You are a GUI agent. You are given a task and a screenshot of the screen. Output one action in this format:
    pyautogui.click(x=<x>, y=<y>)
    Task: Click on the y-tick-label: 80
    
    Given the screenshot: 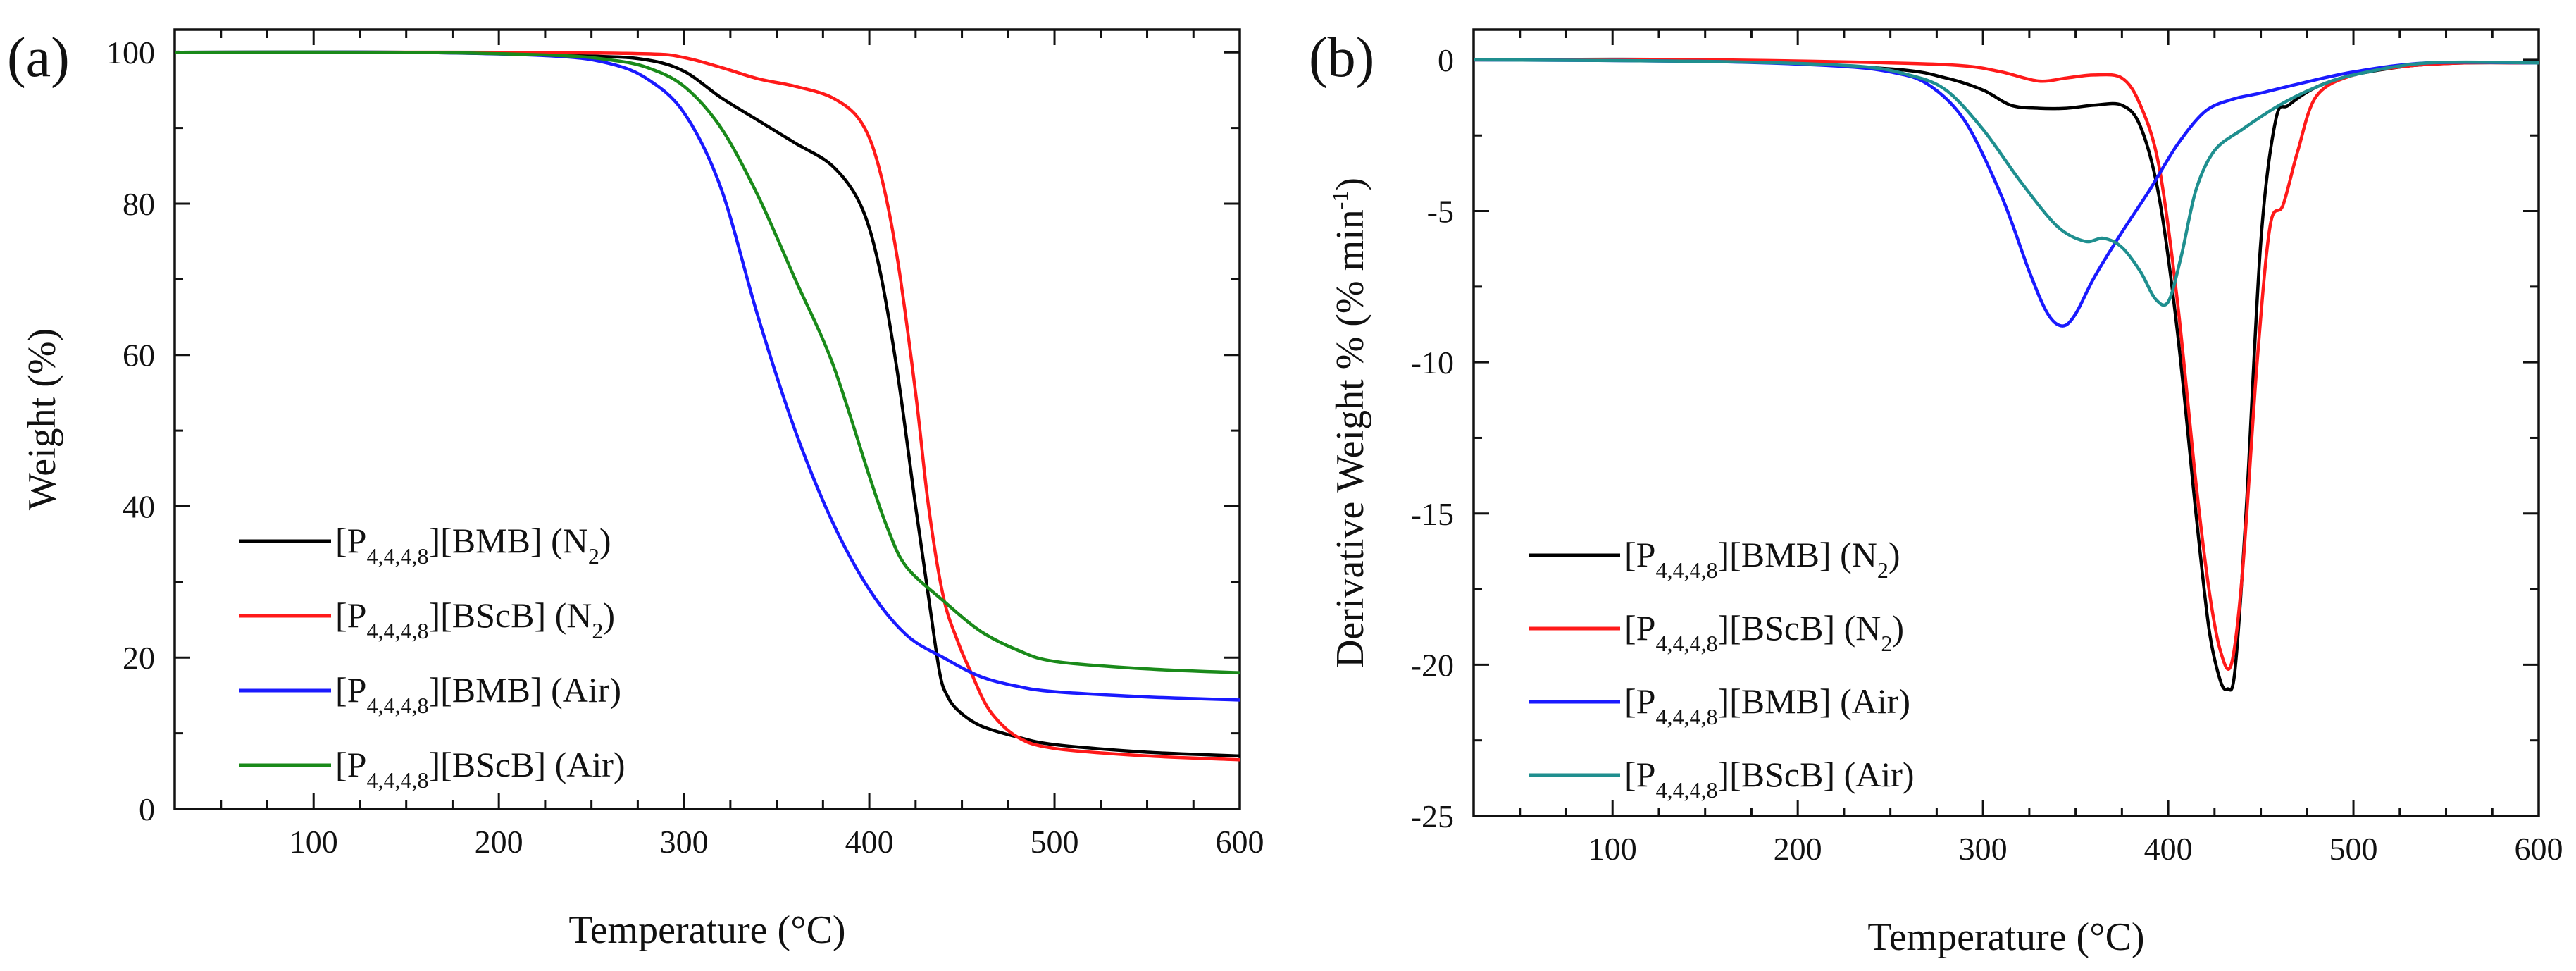 What is the action you would take?
    pyautogui.click(x=139, y=204)
    